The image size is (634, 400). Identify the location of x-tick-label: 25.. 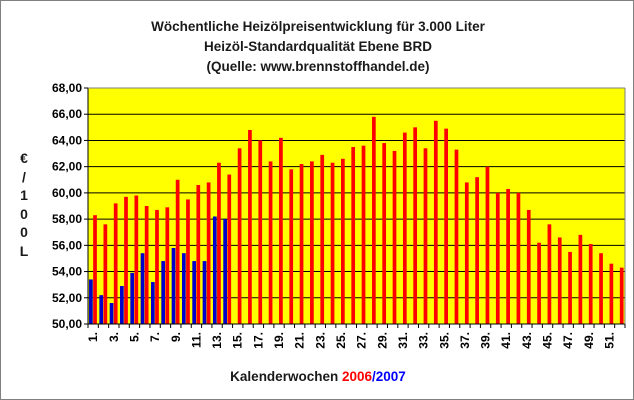
(341, 340).